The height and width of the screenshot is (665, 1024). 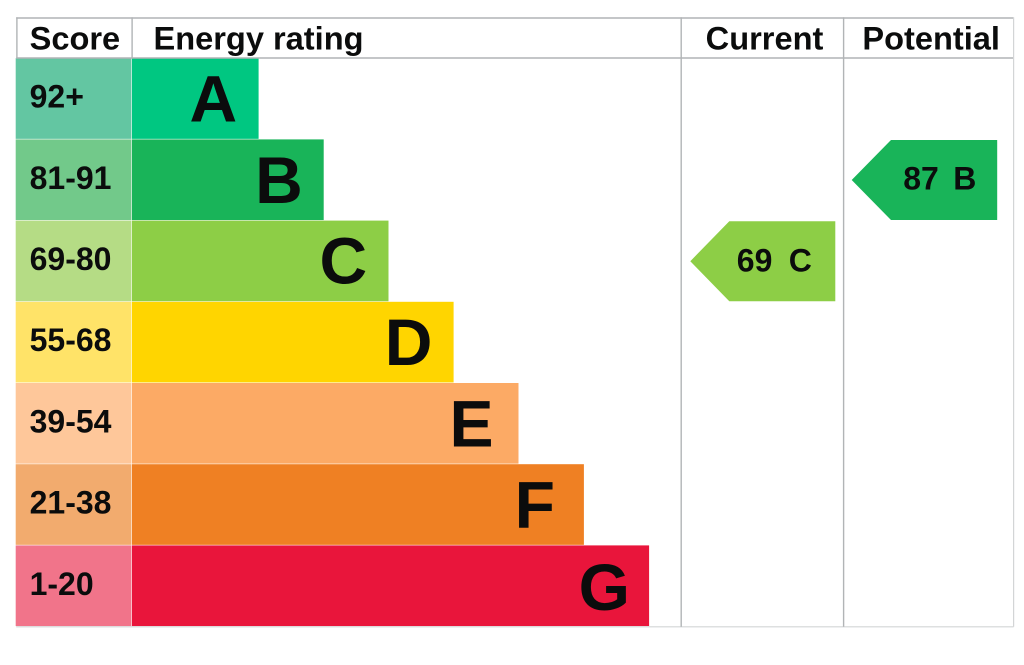 What do you see at coordinates (71, 178) in the screenshot?
I see `svg-text: 81-91` at bounding box center [71, 178].